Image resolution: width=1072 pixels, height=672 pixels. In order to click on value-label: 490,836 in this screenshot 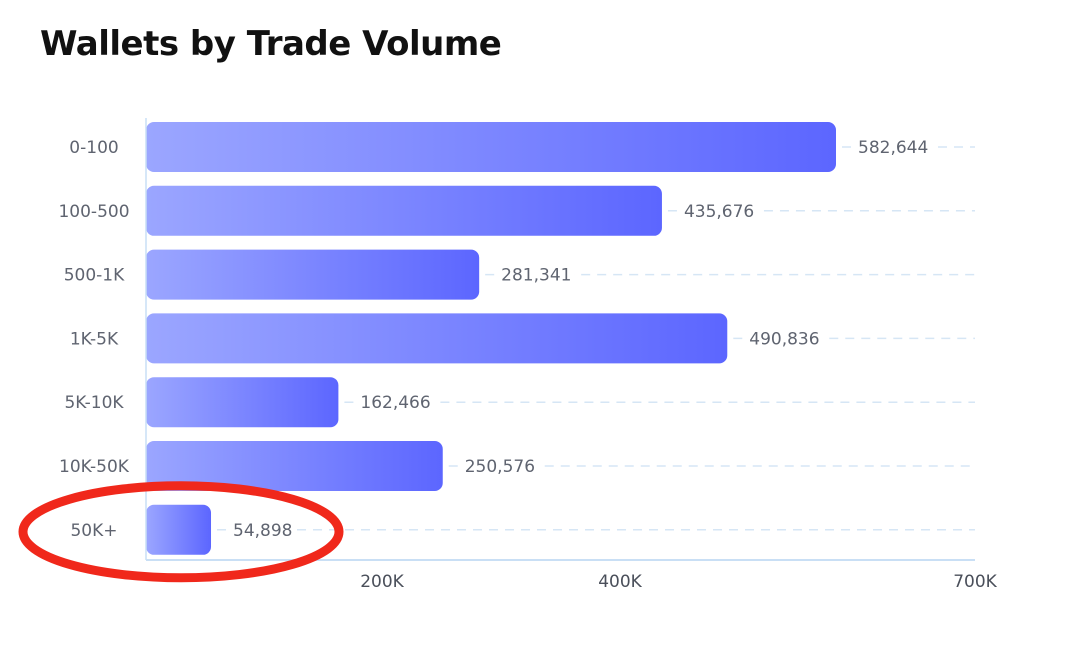, I will do `click(784, 339)`.